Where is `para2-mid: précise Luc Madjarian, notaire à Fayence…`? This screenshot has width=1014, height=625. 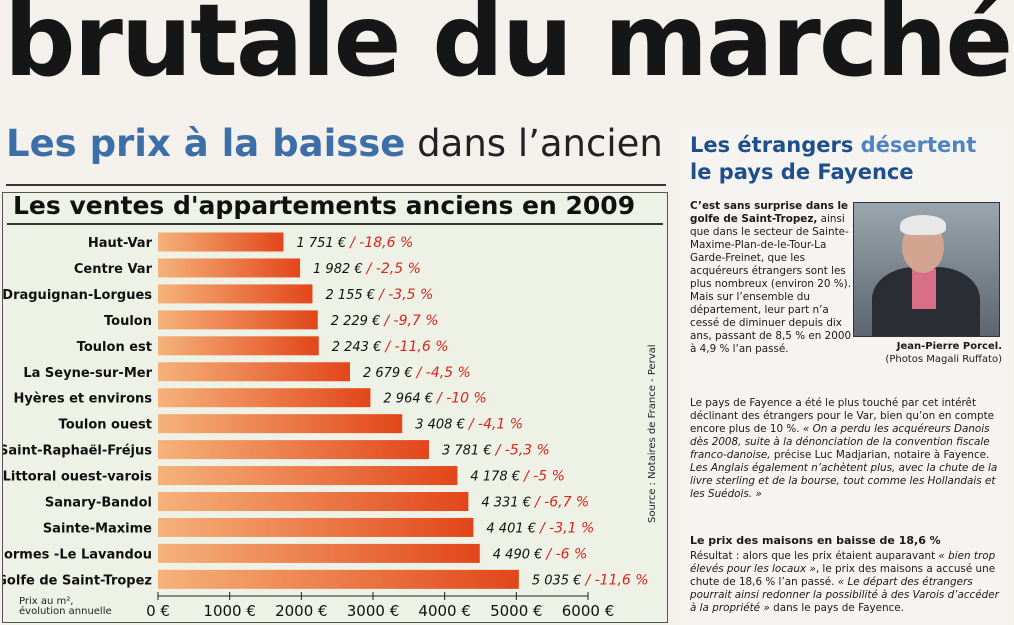
para2-mid: précise Luc Madjarian, notaire à Fayence… is located at coordinates (880, 455).